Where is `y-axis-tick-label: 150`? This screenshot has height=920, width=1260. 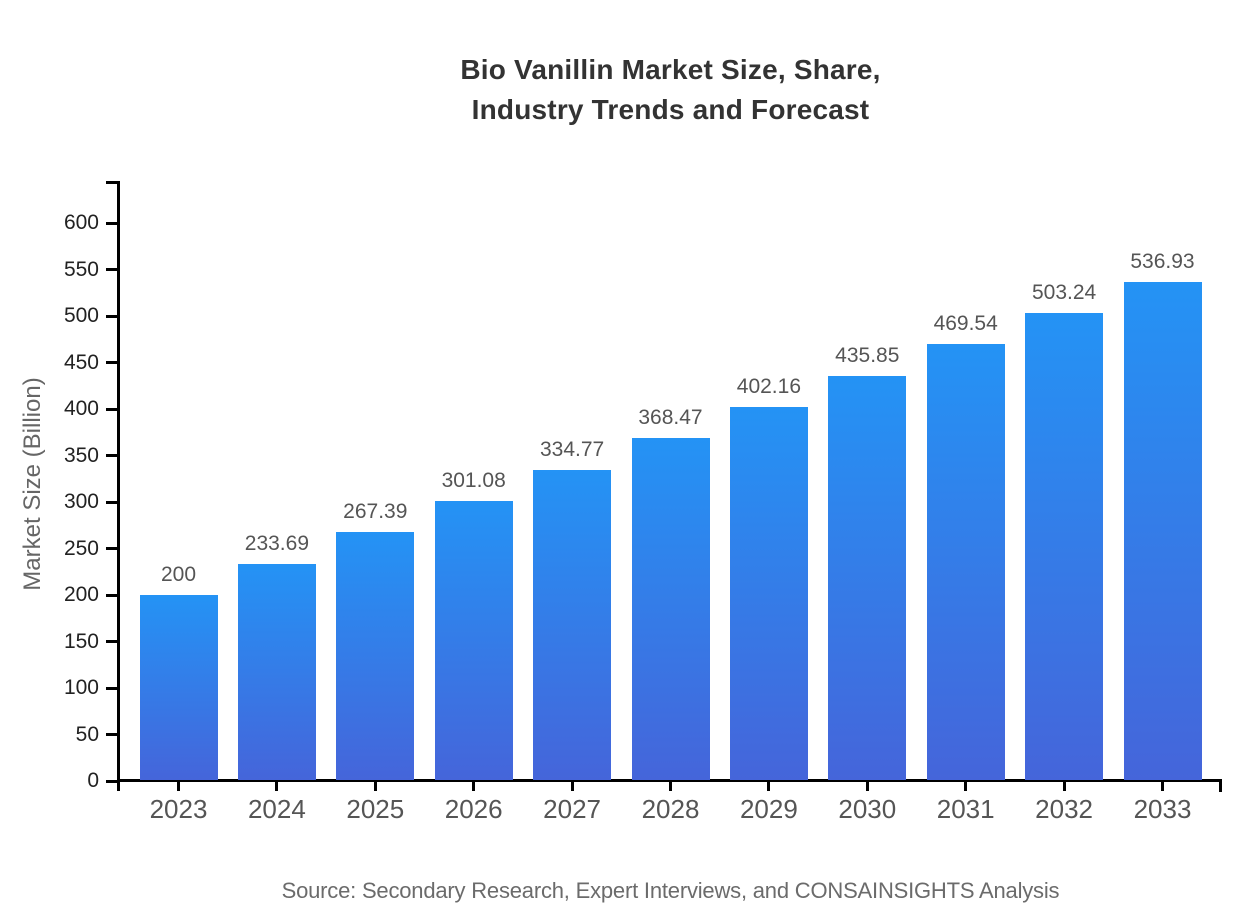 y-axis-tick-label: 150 is located at coordinates (81, 641).